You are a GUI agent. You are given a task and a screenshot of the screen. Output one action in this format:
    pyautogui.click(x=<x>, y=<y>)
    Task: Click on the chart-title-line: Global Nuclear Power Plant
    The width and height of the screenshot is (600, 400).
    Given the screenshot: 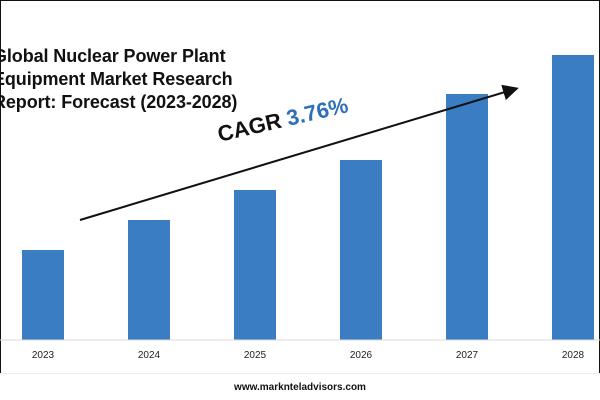 What is the action you would take?
    pyautogui.click(x=113, y=56)
    